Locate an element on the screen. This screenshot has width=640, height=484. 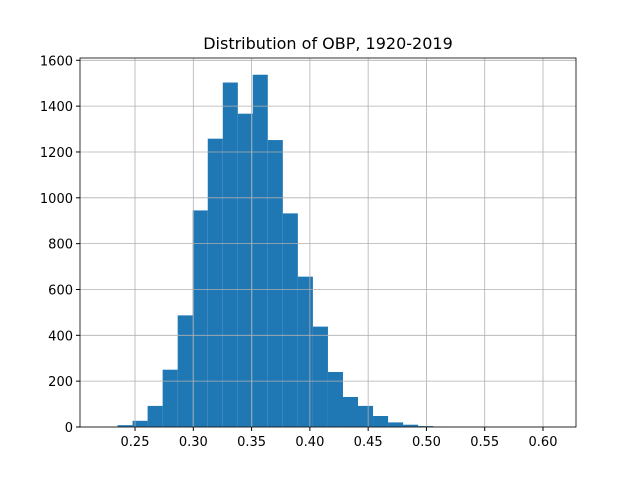
x-tick-label: 0.30 is located at coordinates (193, 442).